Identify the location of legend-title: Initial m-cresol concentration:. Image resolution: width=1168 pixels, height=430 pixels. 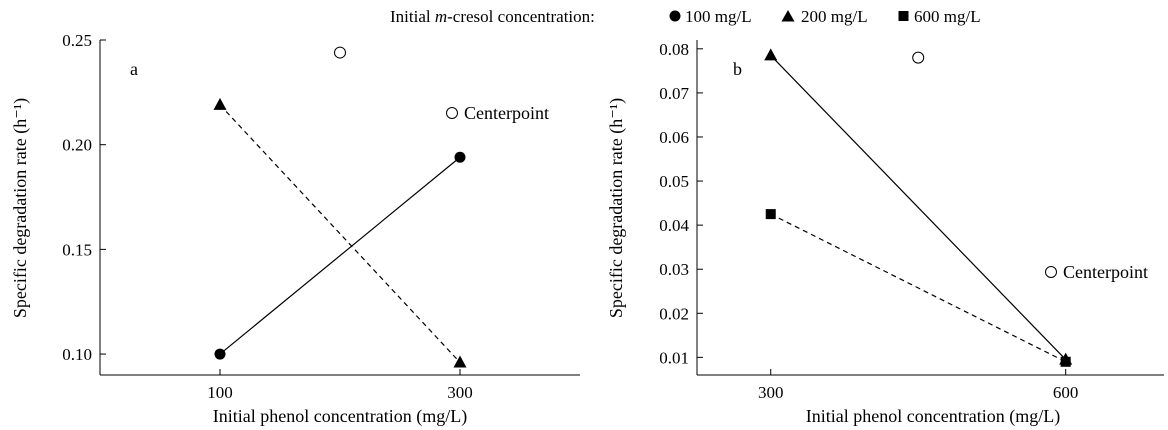
(492, 16).